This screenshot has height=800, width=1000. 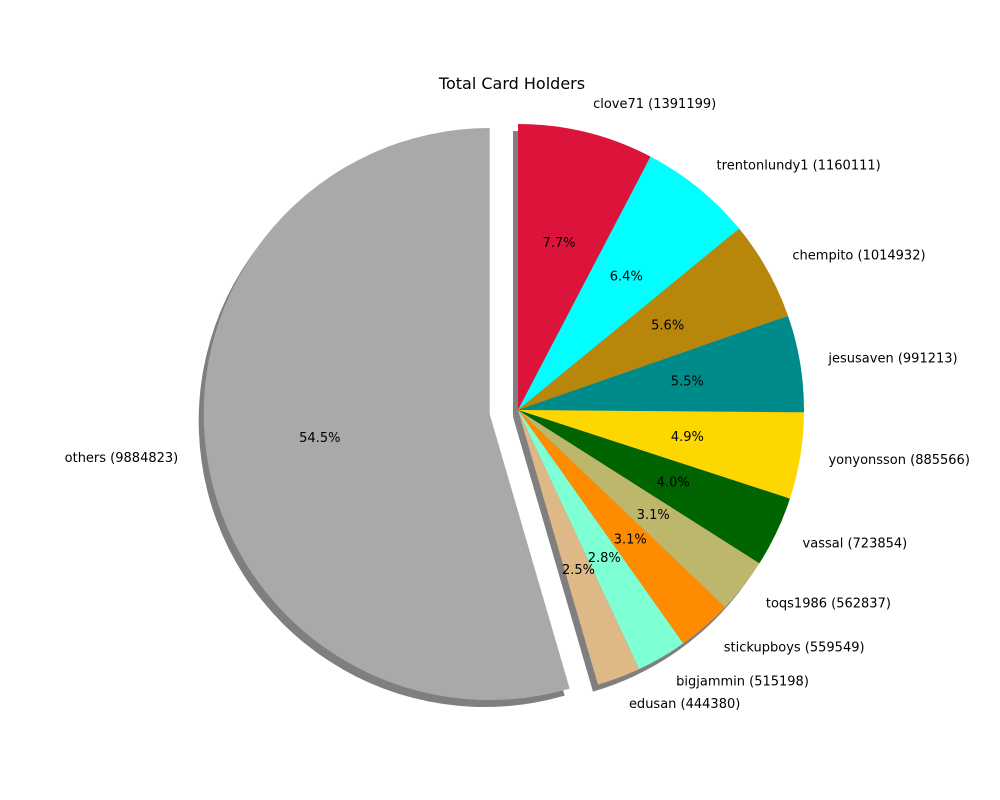 I want to click on slice-label-stickupboys: stickupboys (559549), so click(x=794, y=647).